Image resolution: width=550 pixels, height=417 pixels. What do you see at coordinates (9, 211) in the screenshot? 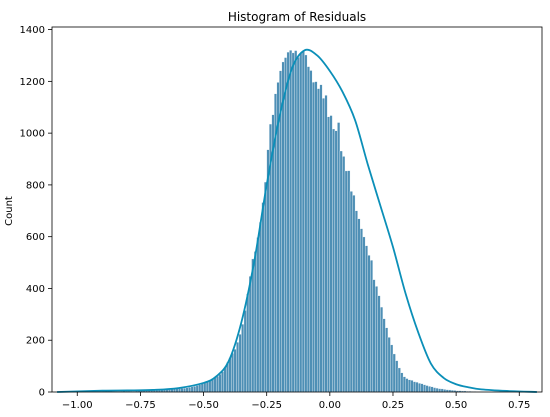
I see `y-axis-label: Count` at bounding box center [9, 211].